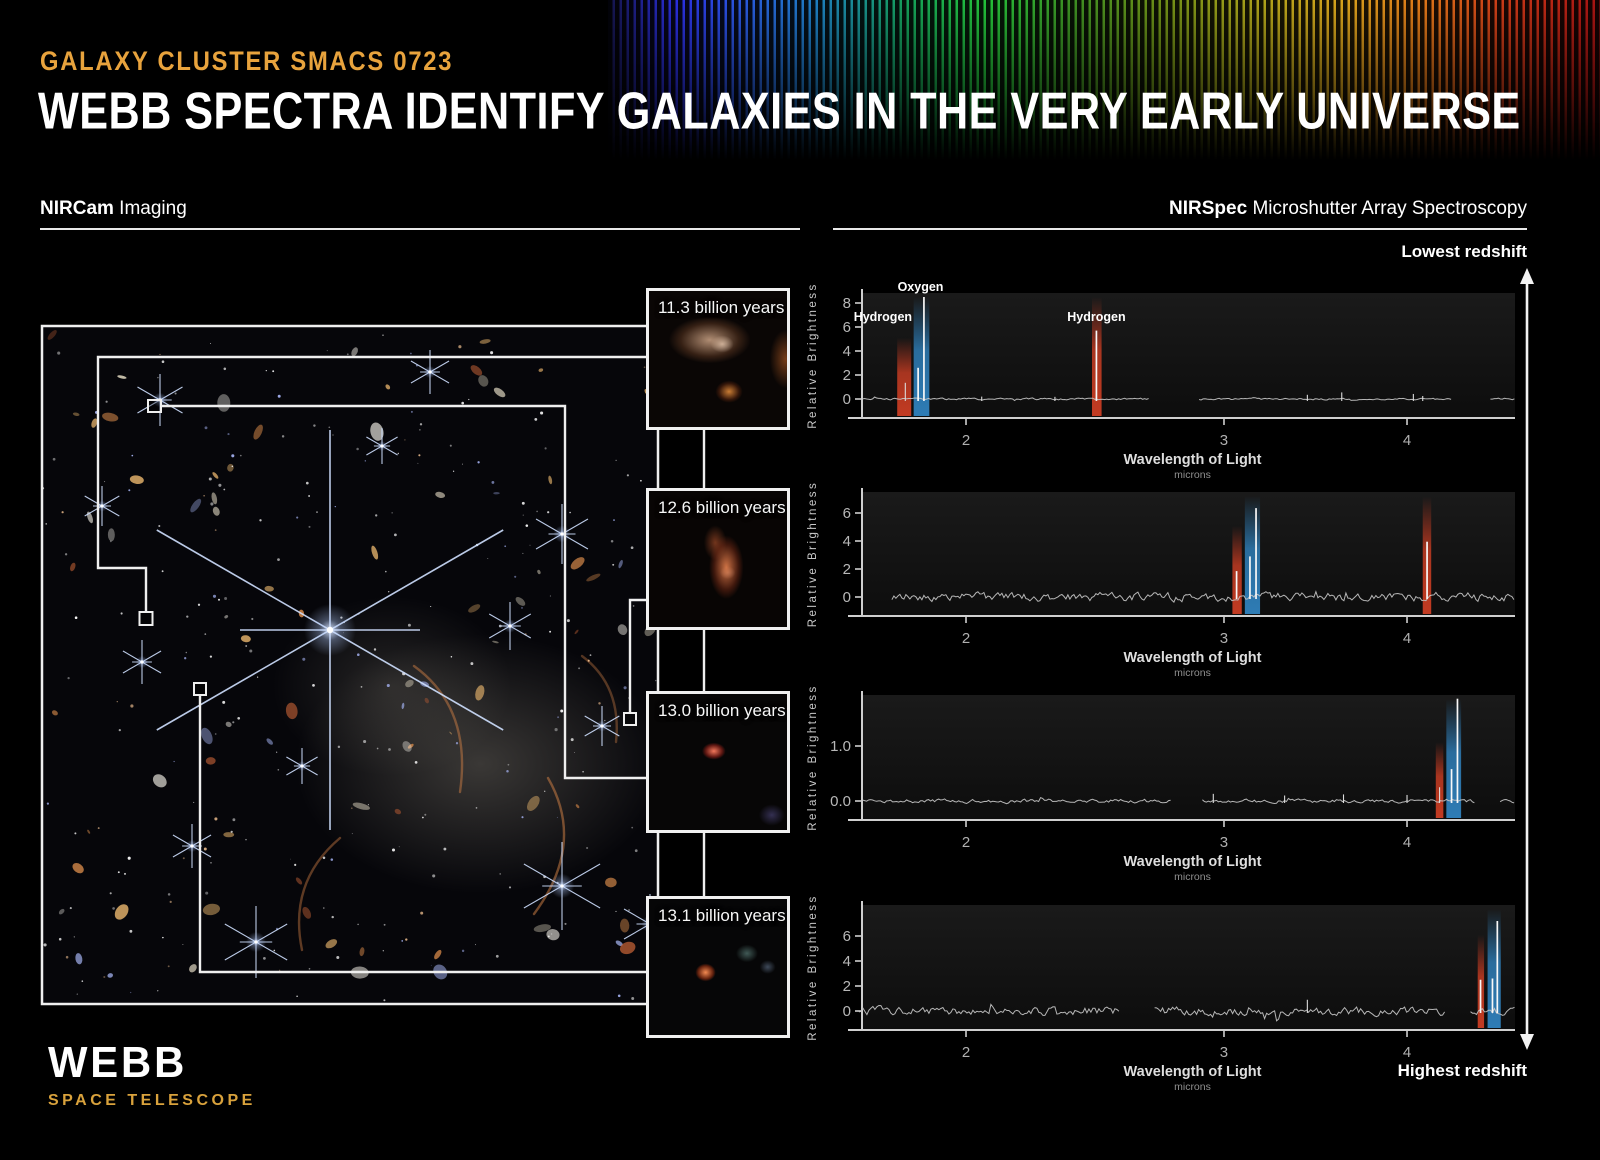  I want to click on webb-logo-subtitle: SPACE TELESCOPE, so click(152, 1100).